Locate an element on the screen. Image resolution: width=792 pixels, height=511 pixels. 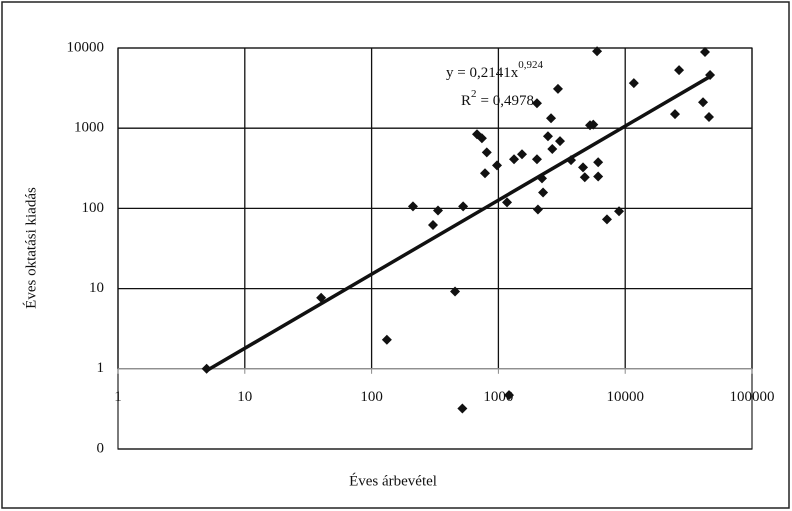
x-axis-label: Éves árbevétel is located at coordinates (393, 480).